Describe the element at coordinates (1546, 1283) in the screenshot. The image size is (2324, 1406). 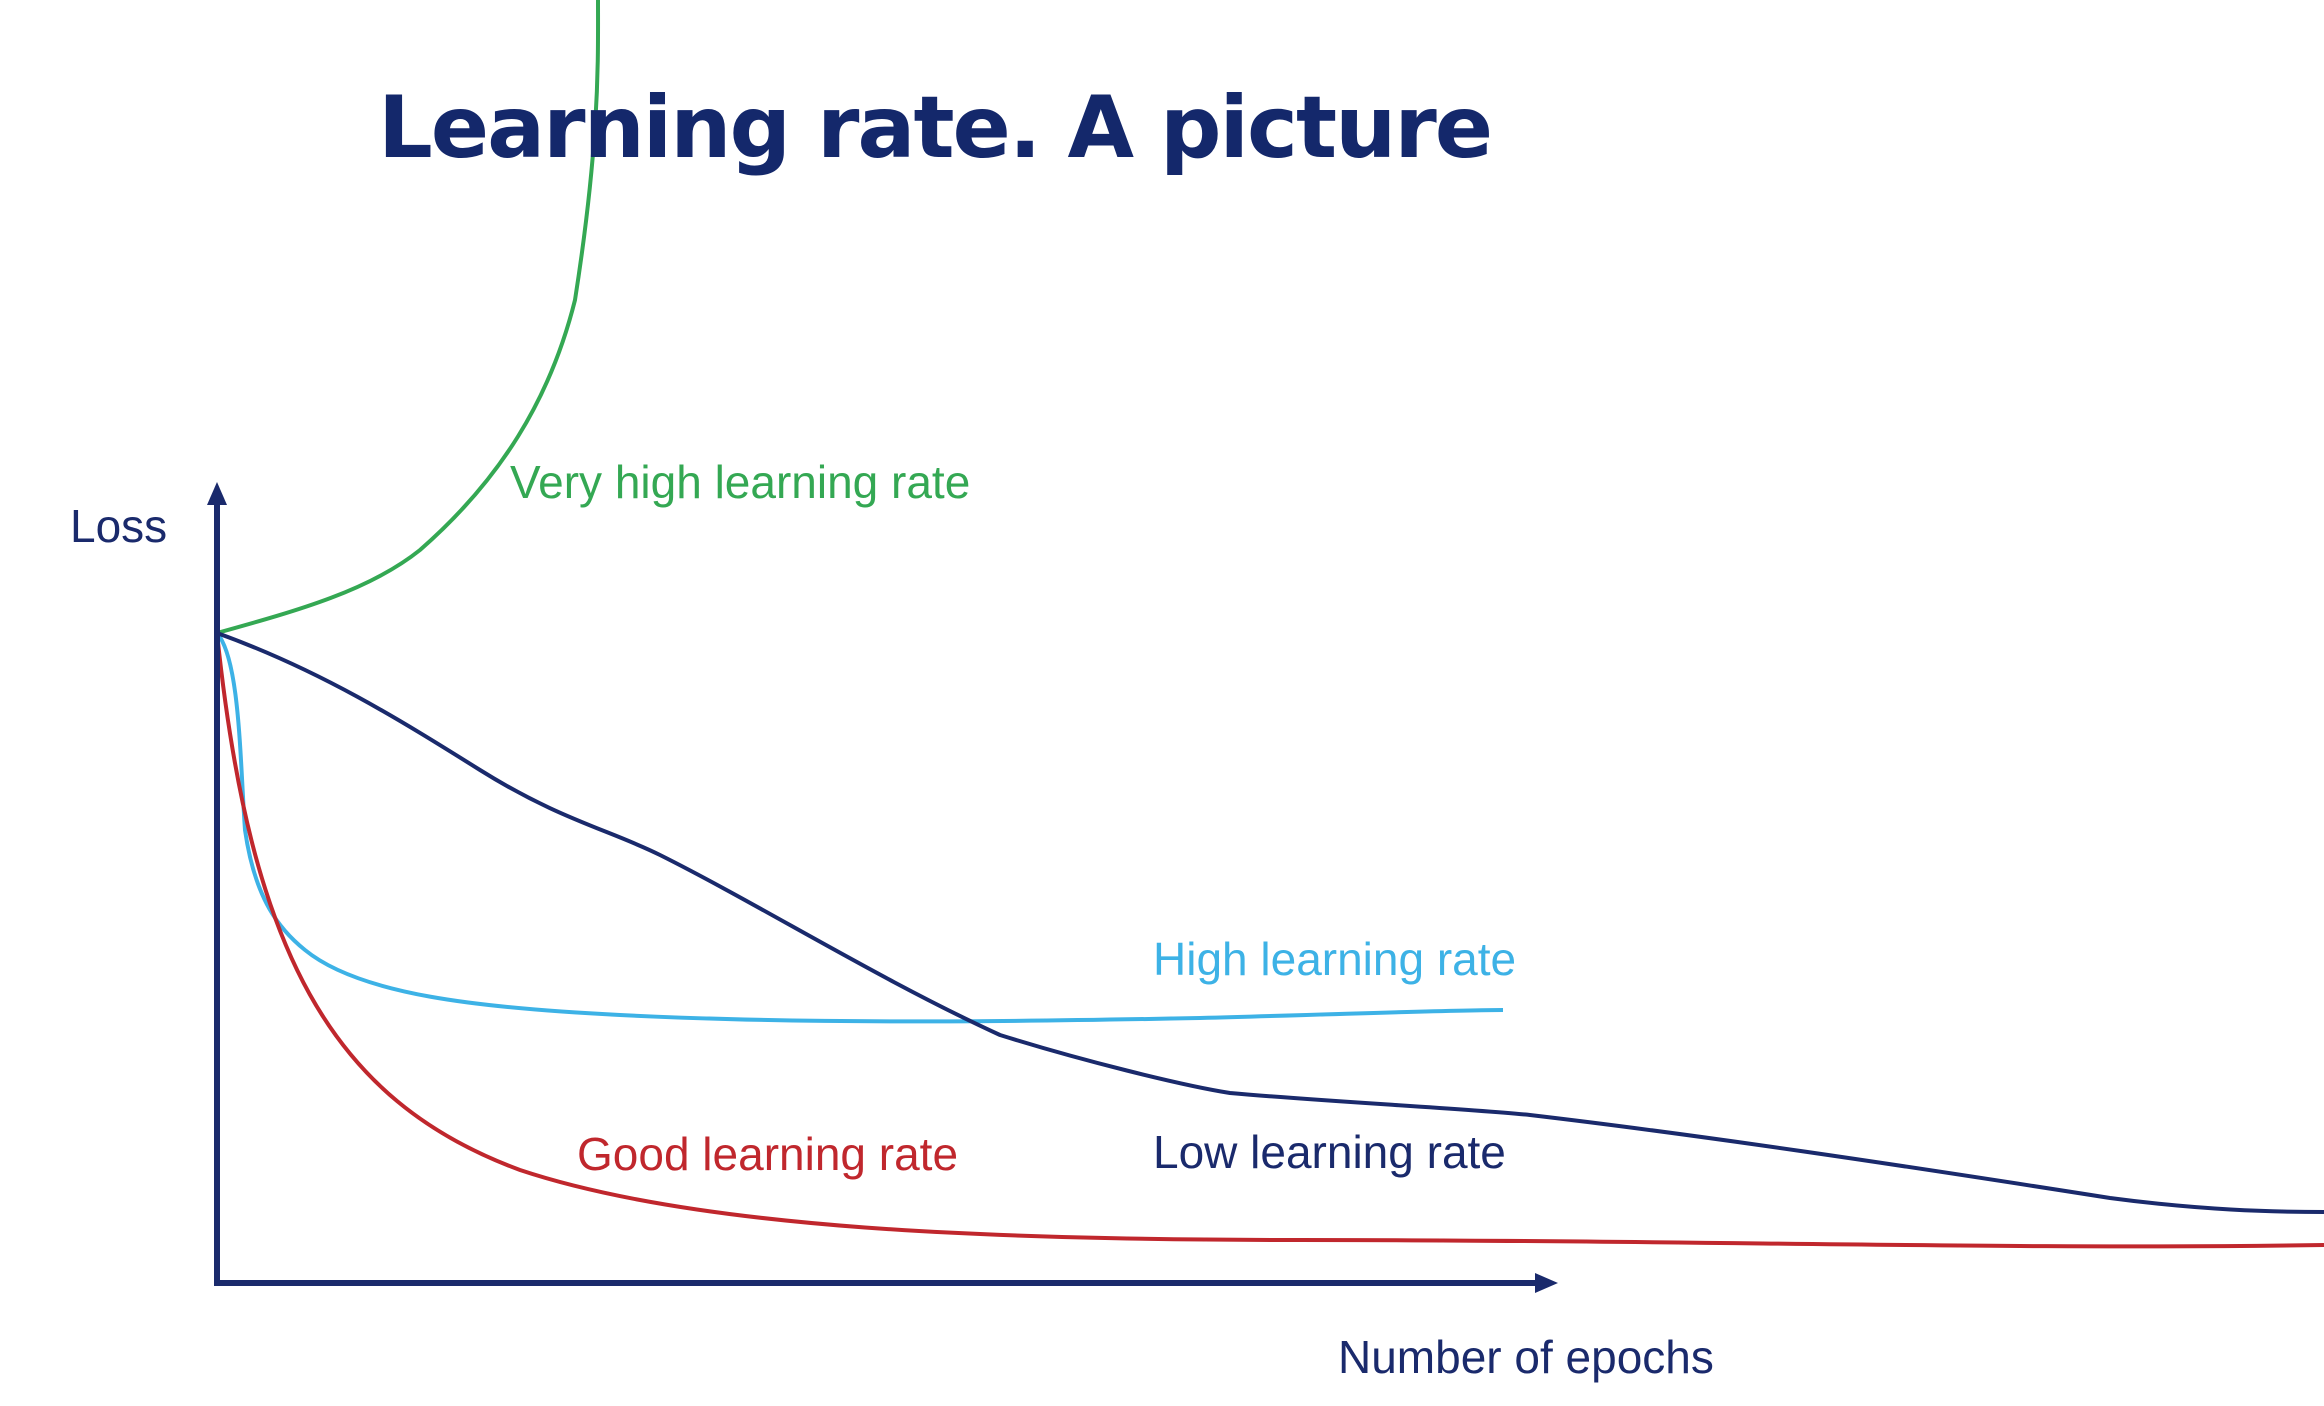
I see `x-axis-arrowhead` at that location.